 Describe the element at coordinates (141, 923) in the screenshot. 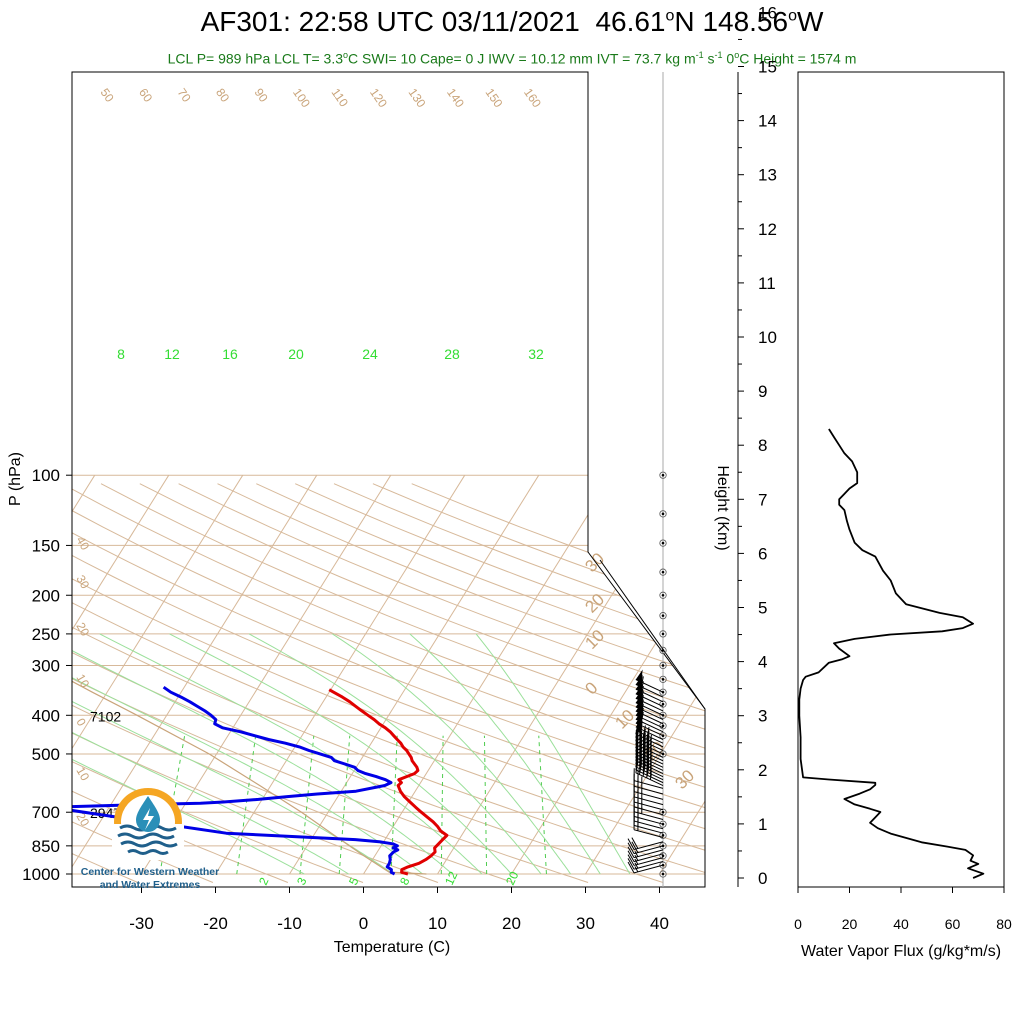

I see `temperature-tick-label: -30` at that location.